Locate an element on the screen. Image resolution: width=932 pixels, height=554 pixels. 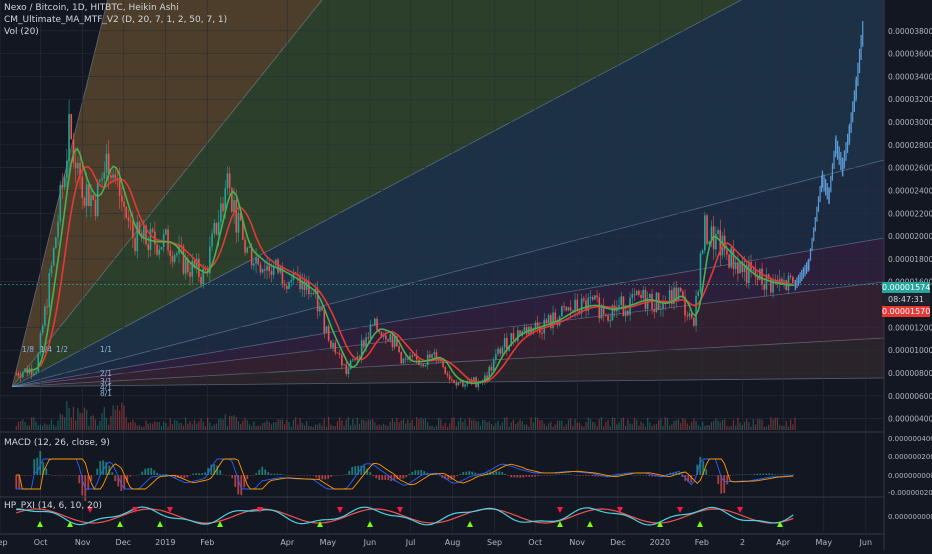
fan-ratio-label: 2/1 is located at coordinates (106, 373).